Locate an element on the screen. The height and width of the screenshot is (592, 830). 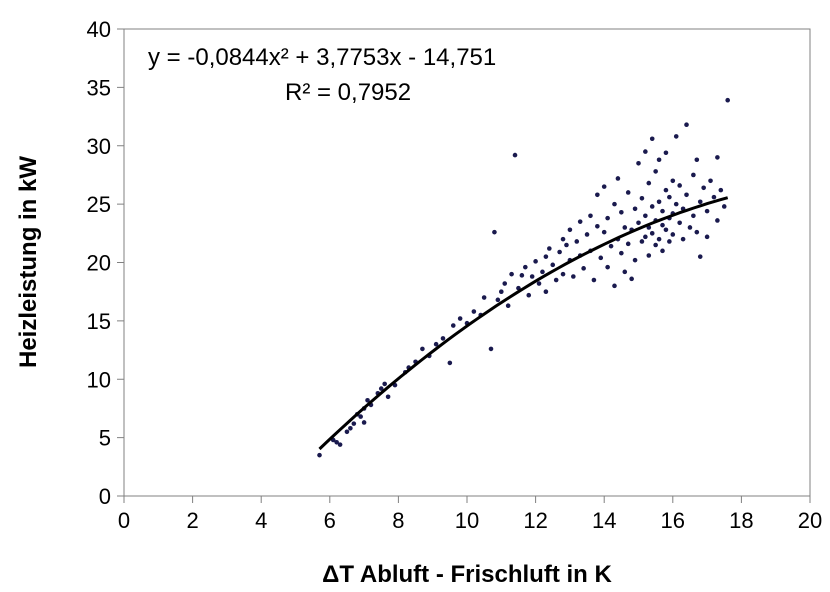
x-tick-label: 10 is located at coordinates (467, 520).